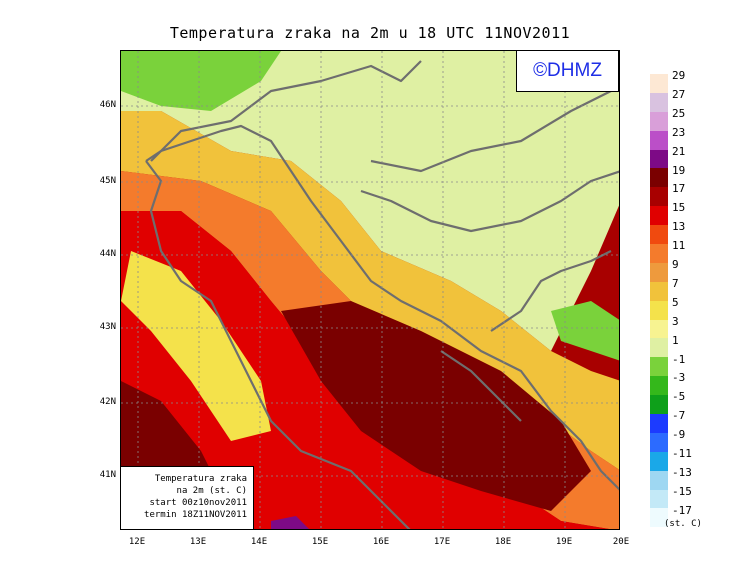 The width and height of the screenshot is (740, 582). I want to click on zone-north-green, so click(201, 81).